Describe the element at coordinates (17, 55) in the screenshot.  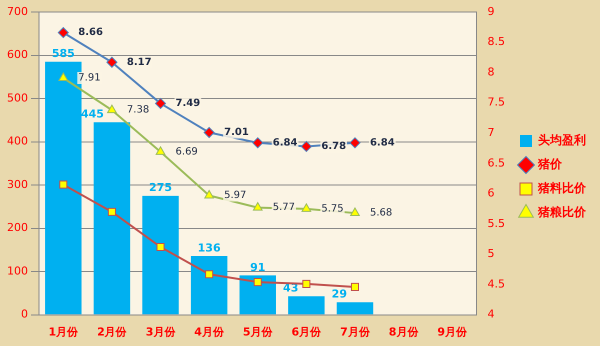
I see `y-tick-label: 600` at that location.